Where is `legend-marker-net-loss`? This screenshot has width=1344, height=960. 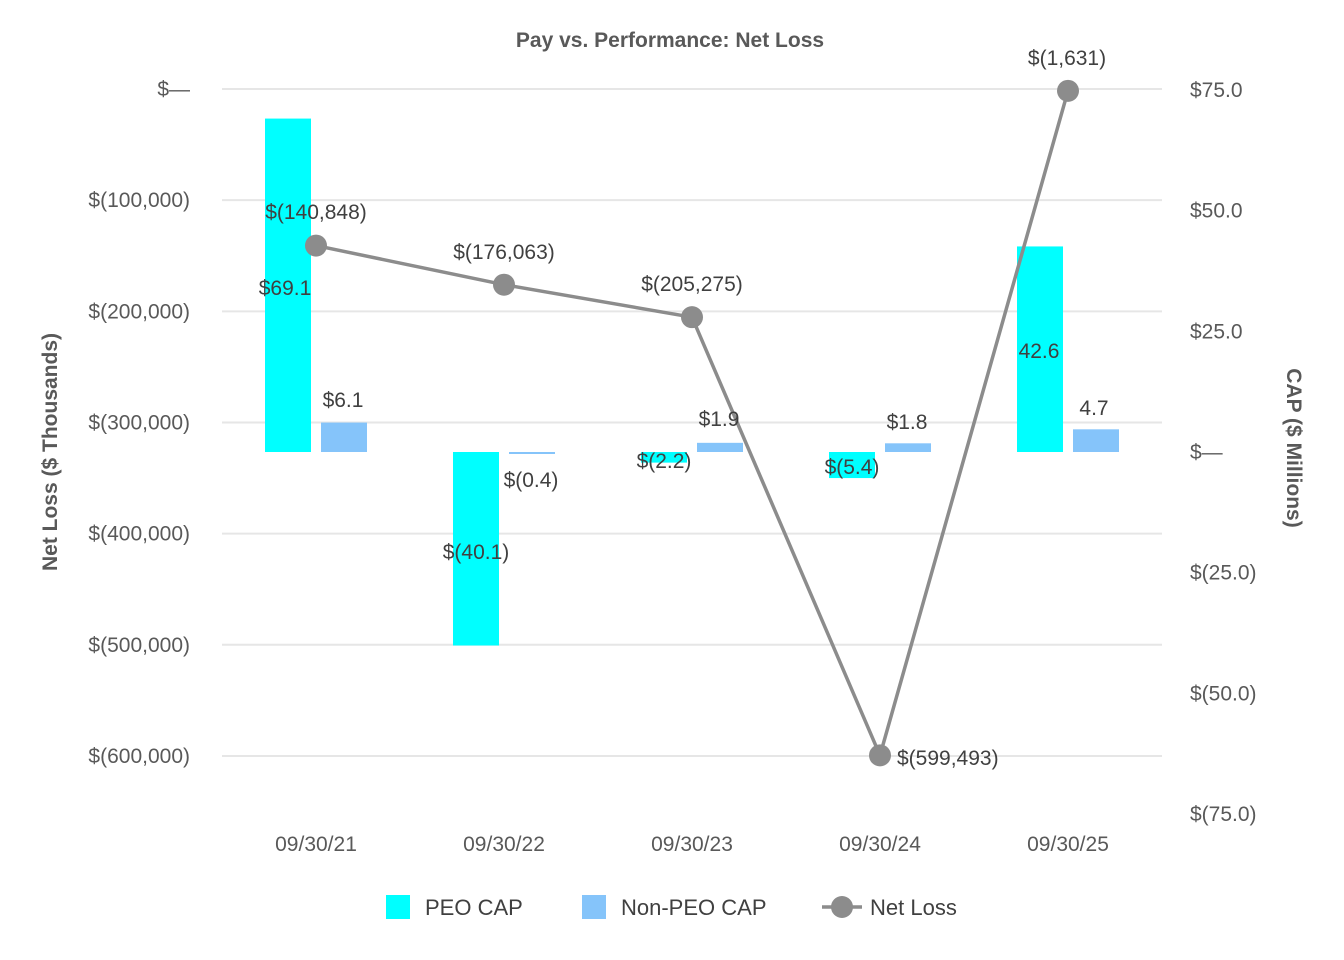
legend-marker-net-loss is located at coordinates (842, 907).